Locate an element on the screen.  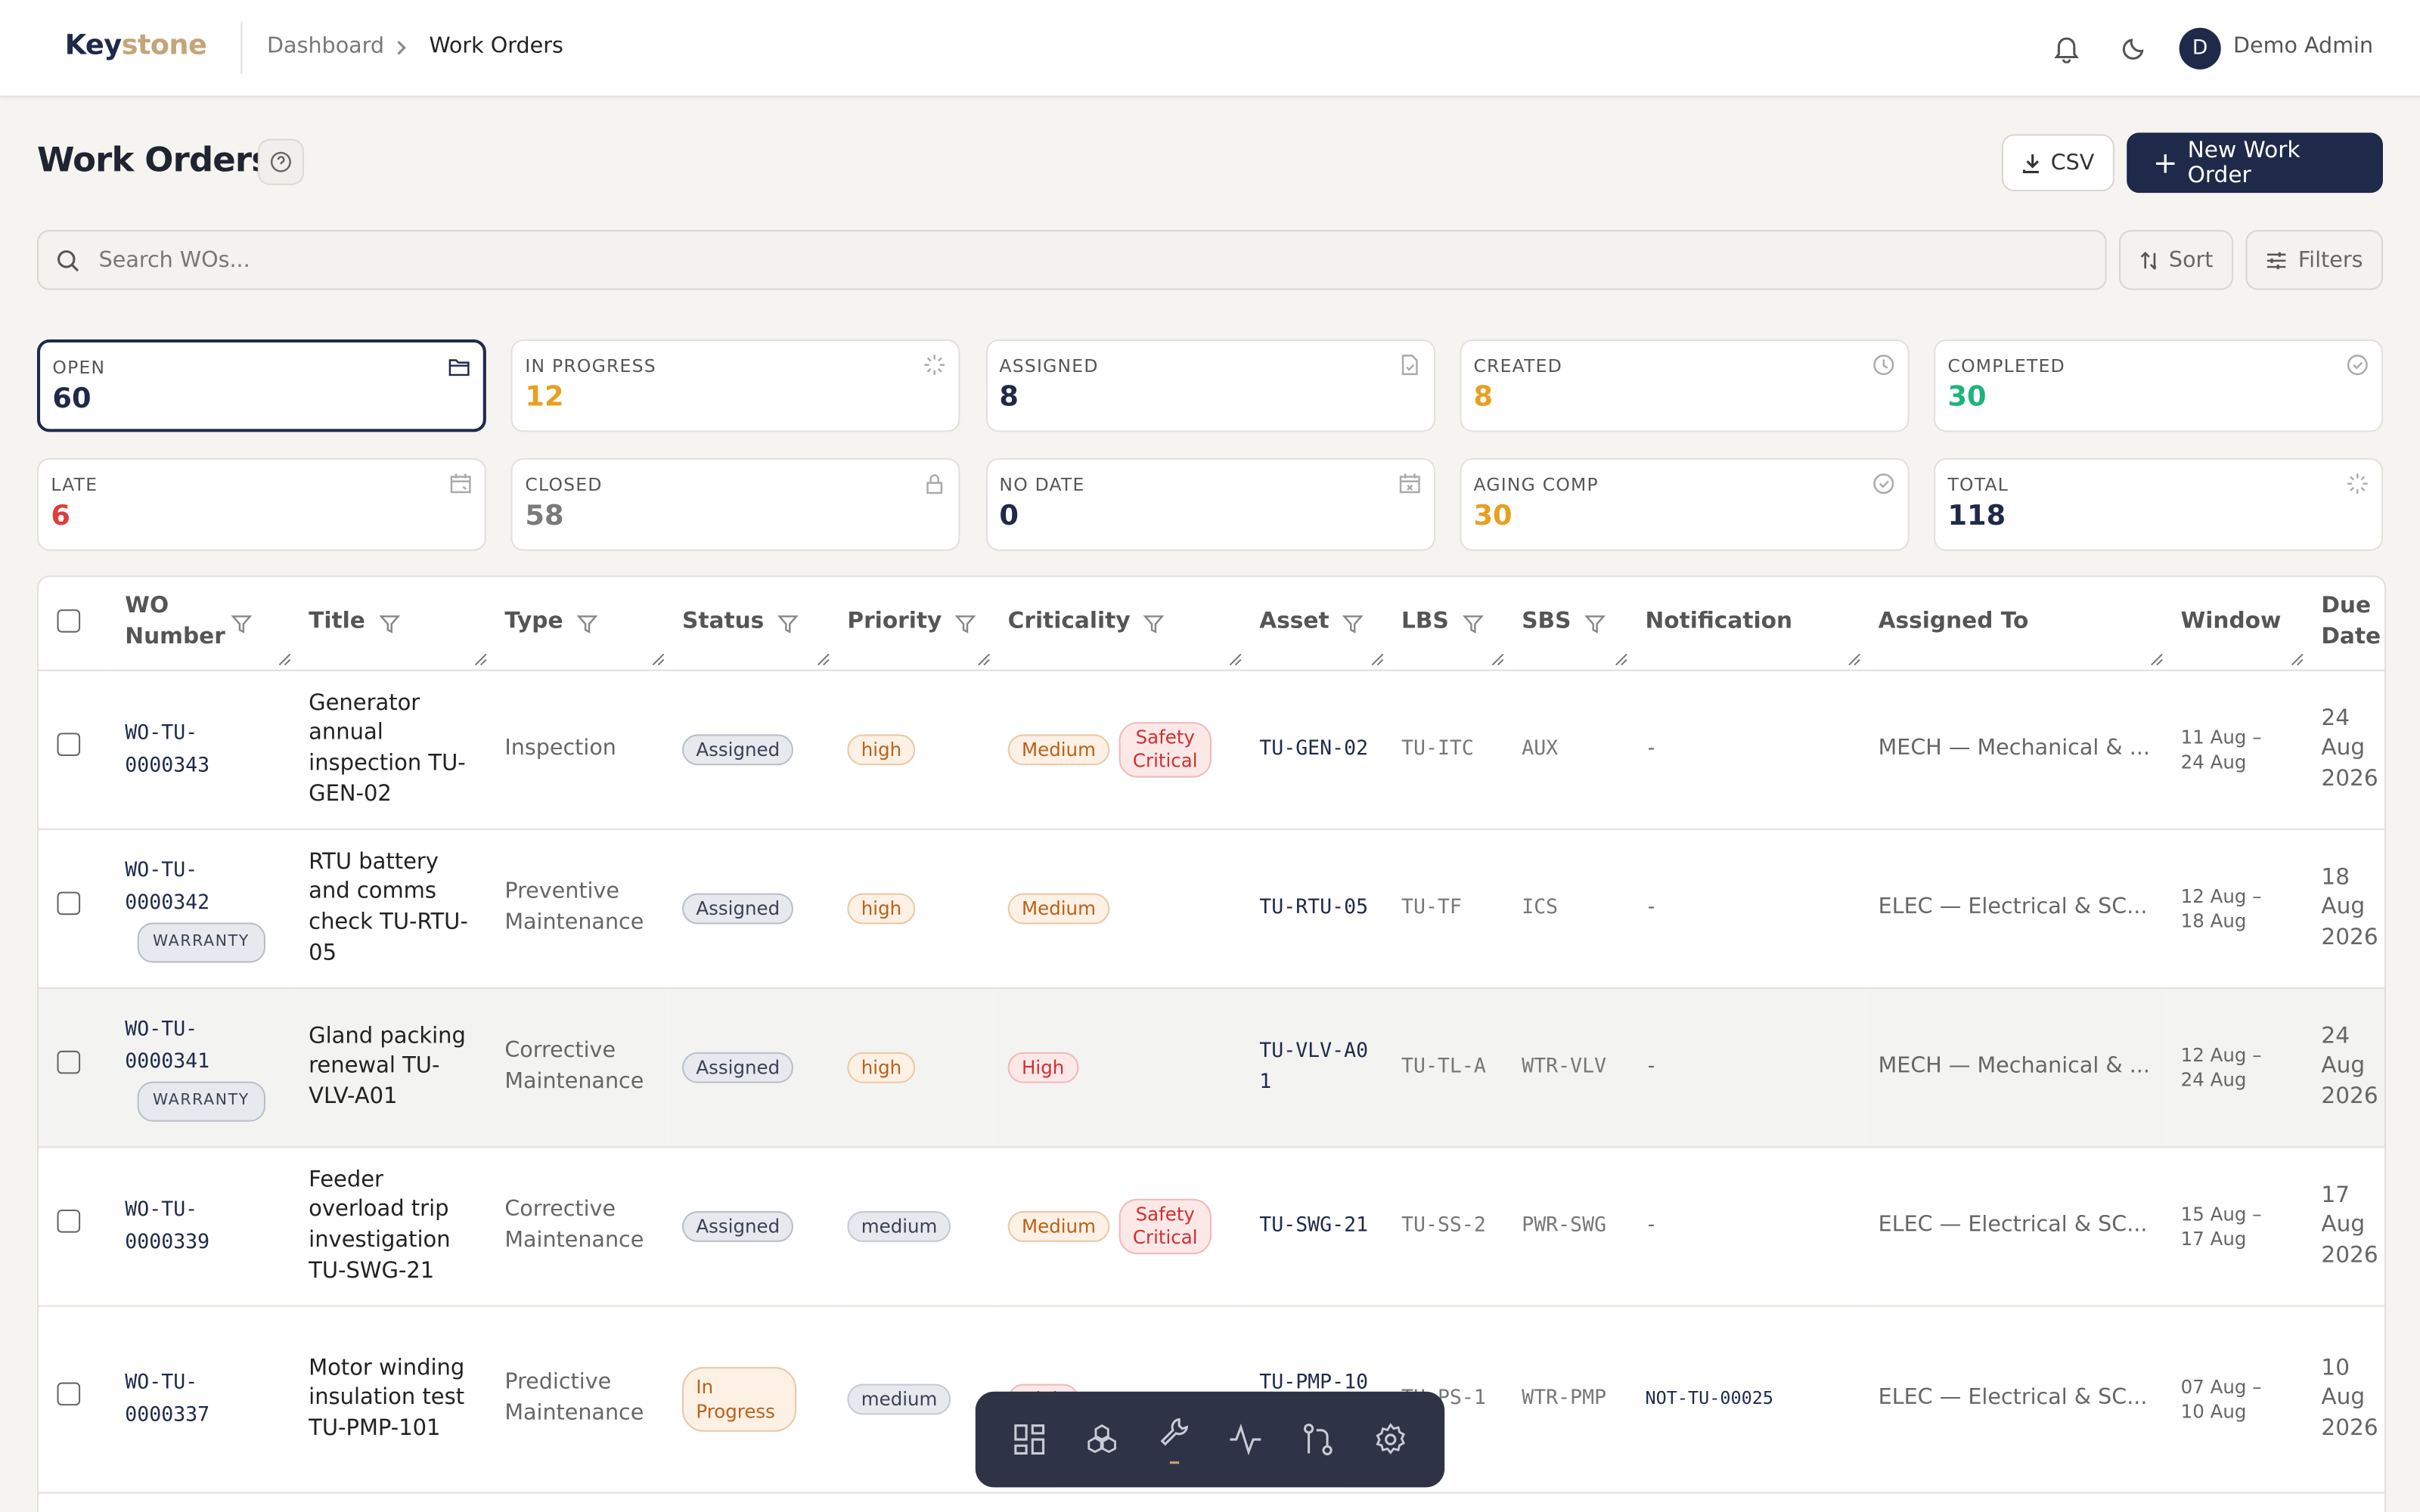
cell: Assigned is located at coordinates (751, 1068).